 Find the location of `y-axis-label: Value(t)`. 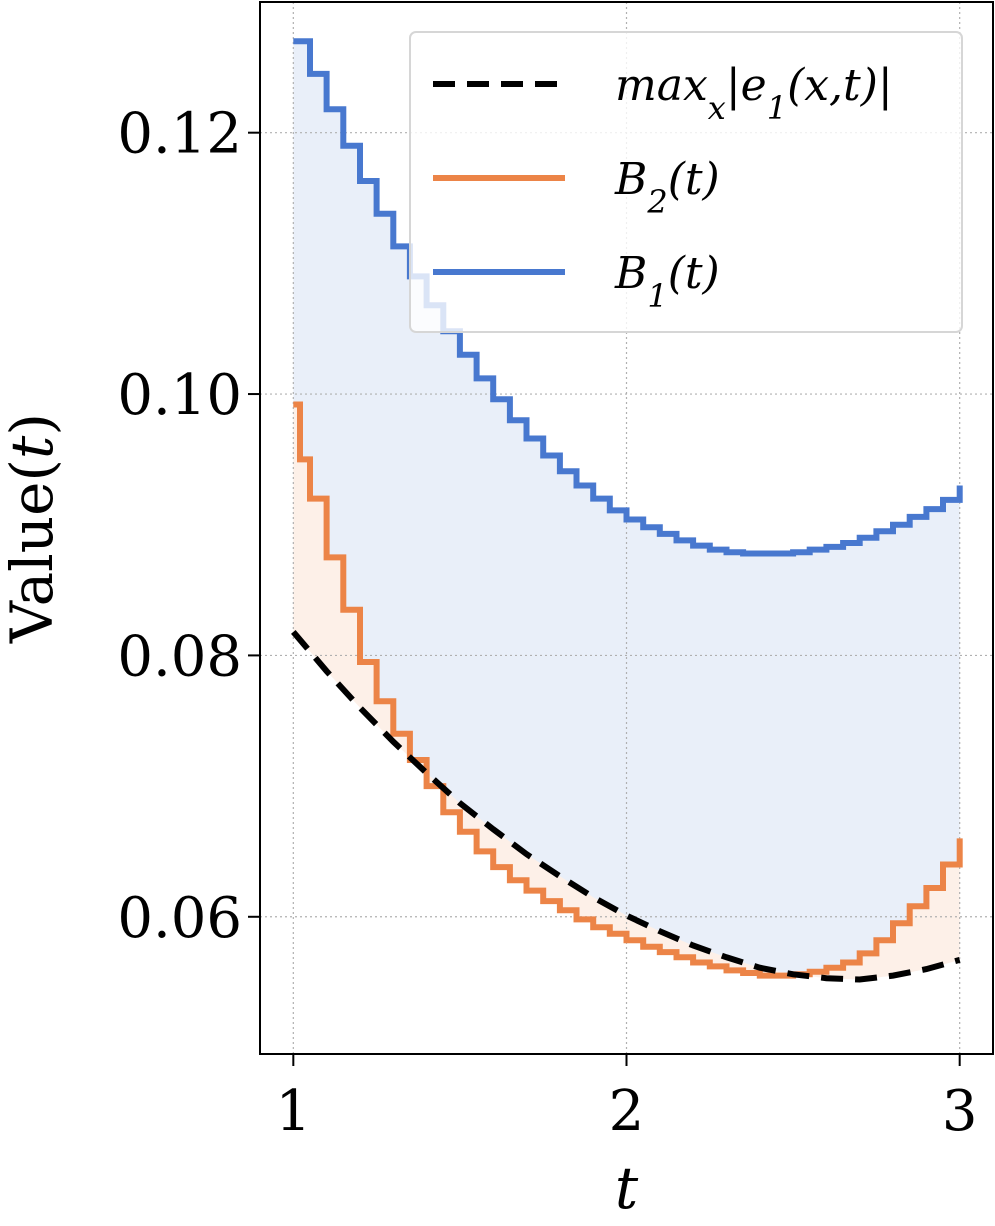

y-axis-label: Value(t) is located at coordinates (33, 528).